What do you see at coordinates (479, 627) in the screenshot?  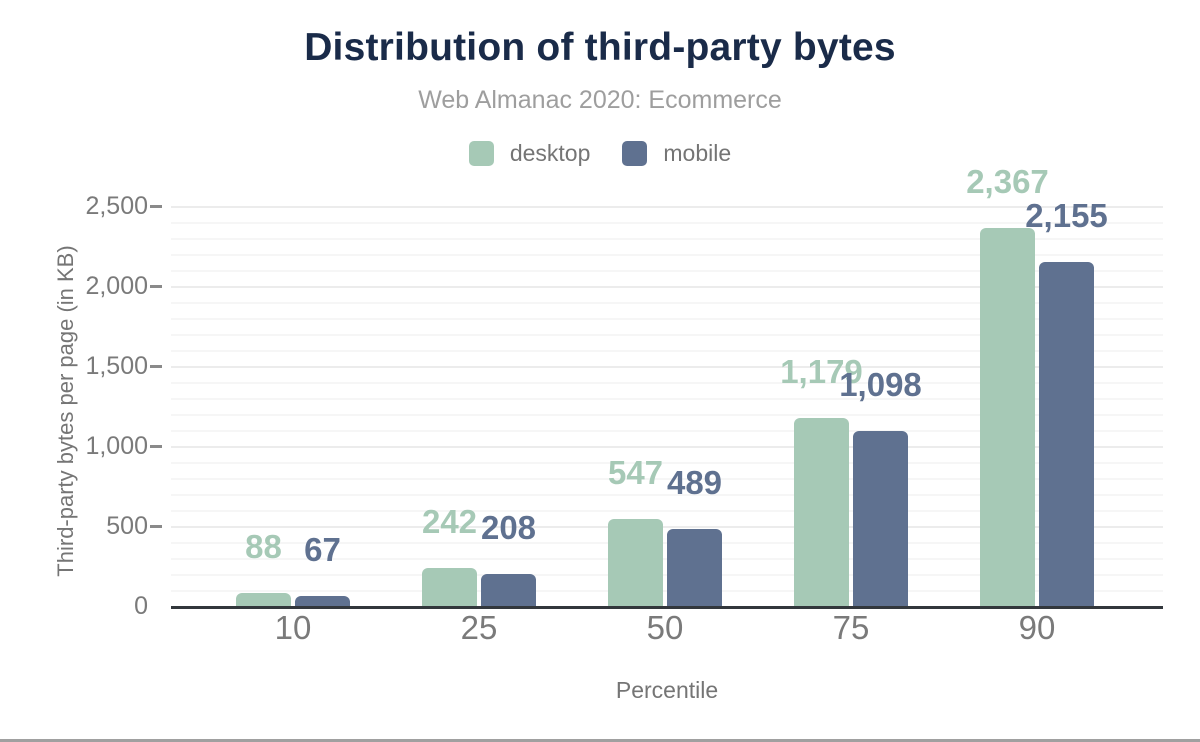 I see `x-tick-label-25: 25` at bounding box center [479, 627].